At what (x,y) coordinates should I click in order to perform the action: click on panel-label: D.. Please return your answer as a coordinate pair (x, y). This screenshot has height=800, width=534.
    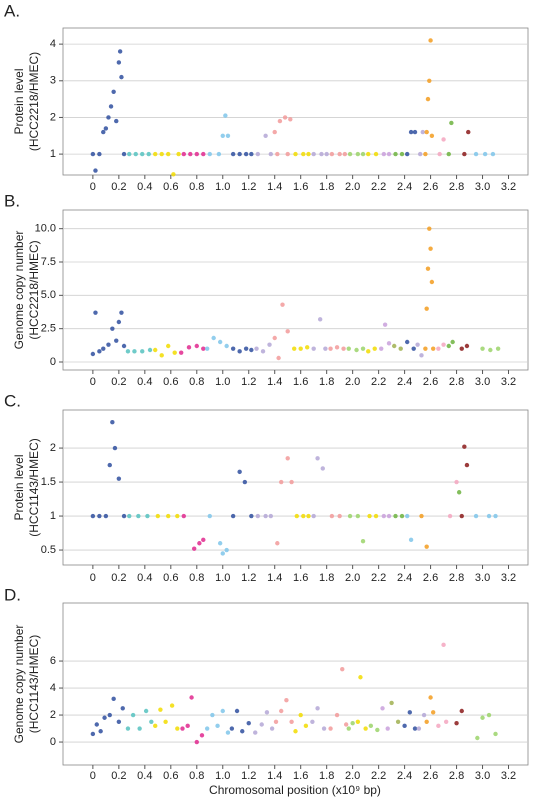
    Looking at the image, I should click on (12, 594).